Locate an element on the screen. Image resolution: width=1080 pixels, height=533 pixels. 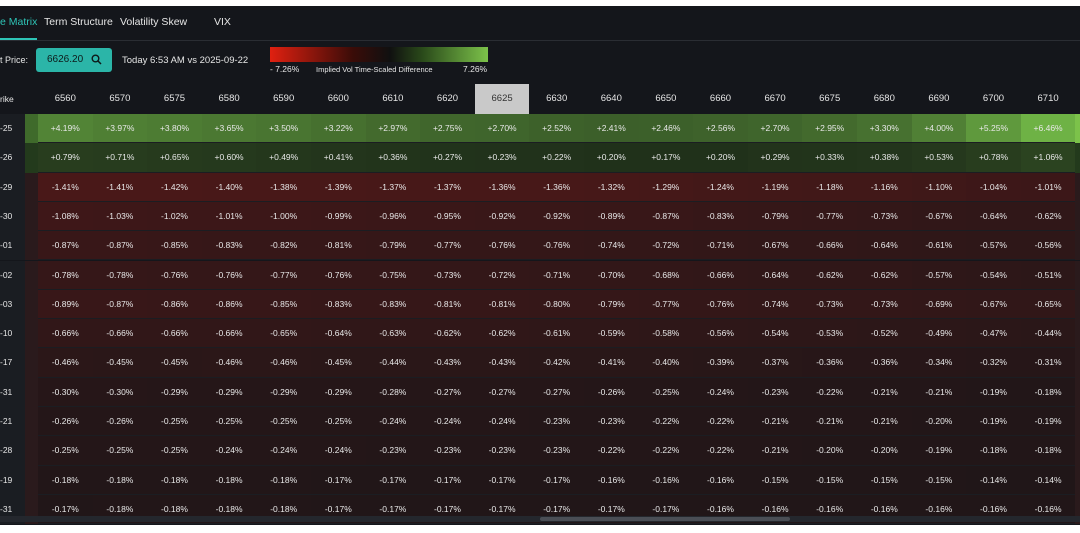
column-header: 6620 is located at coordinates (447, 98).